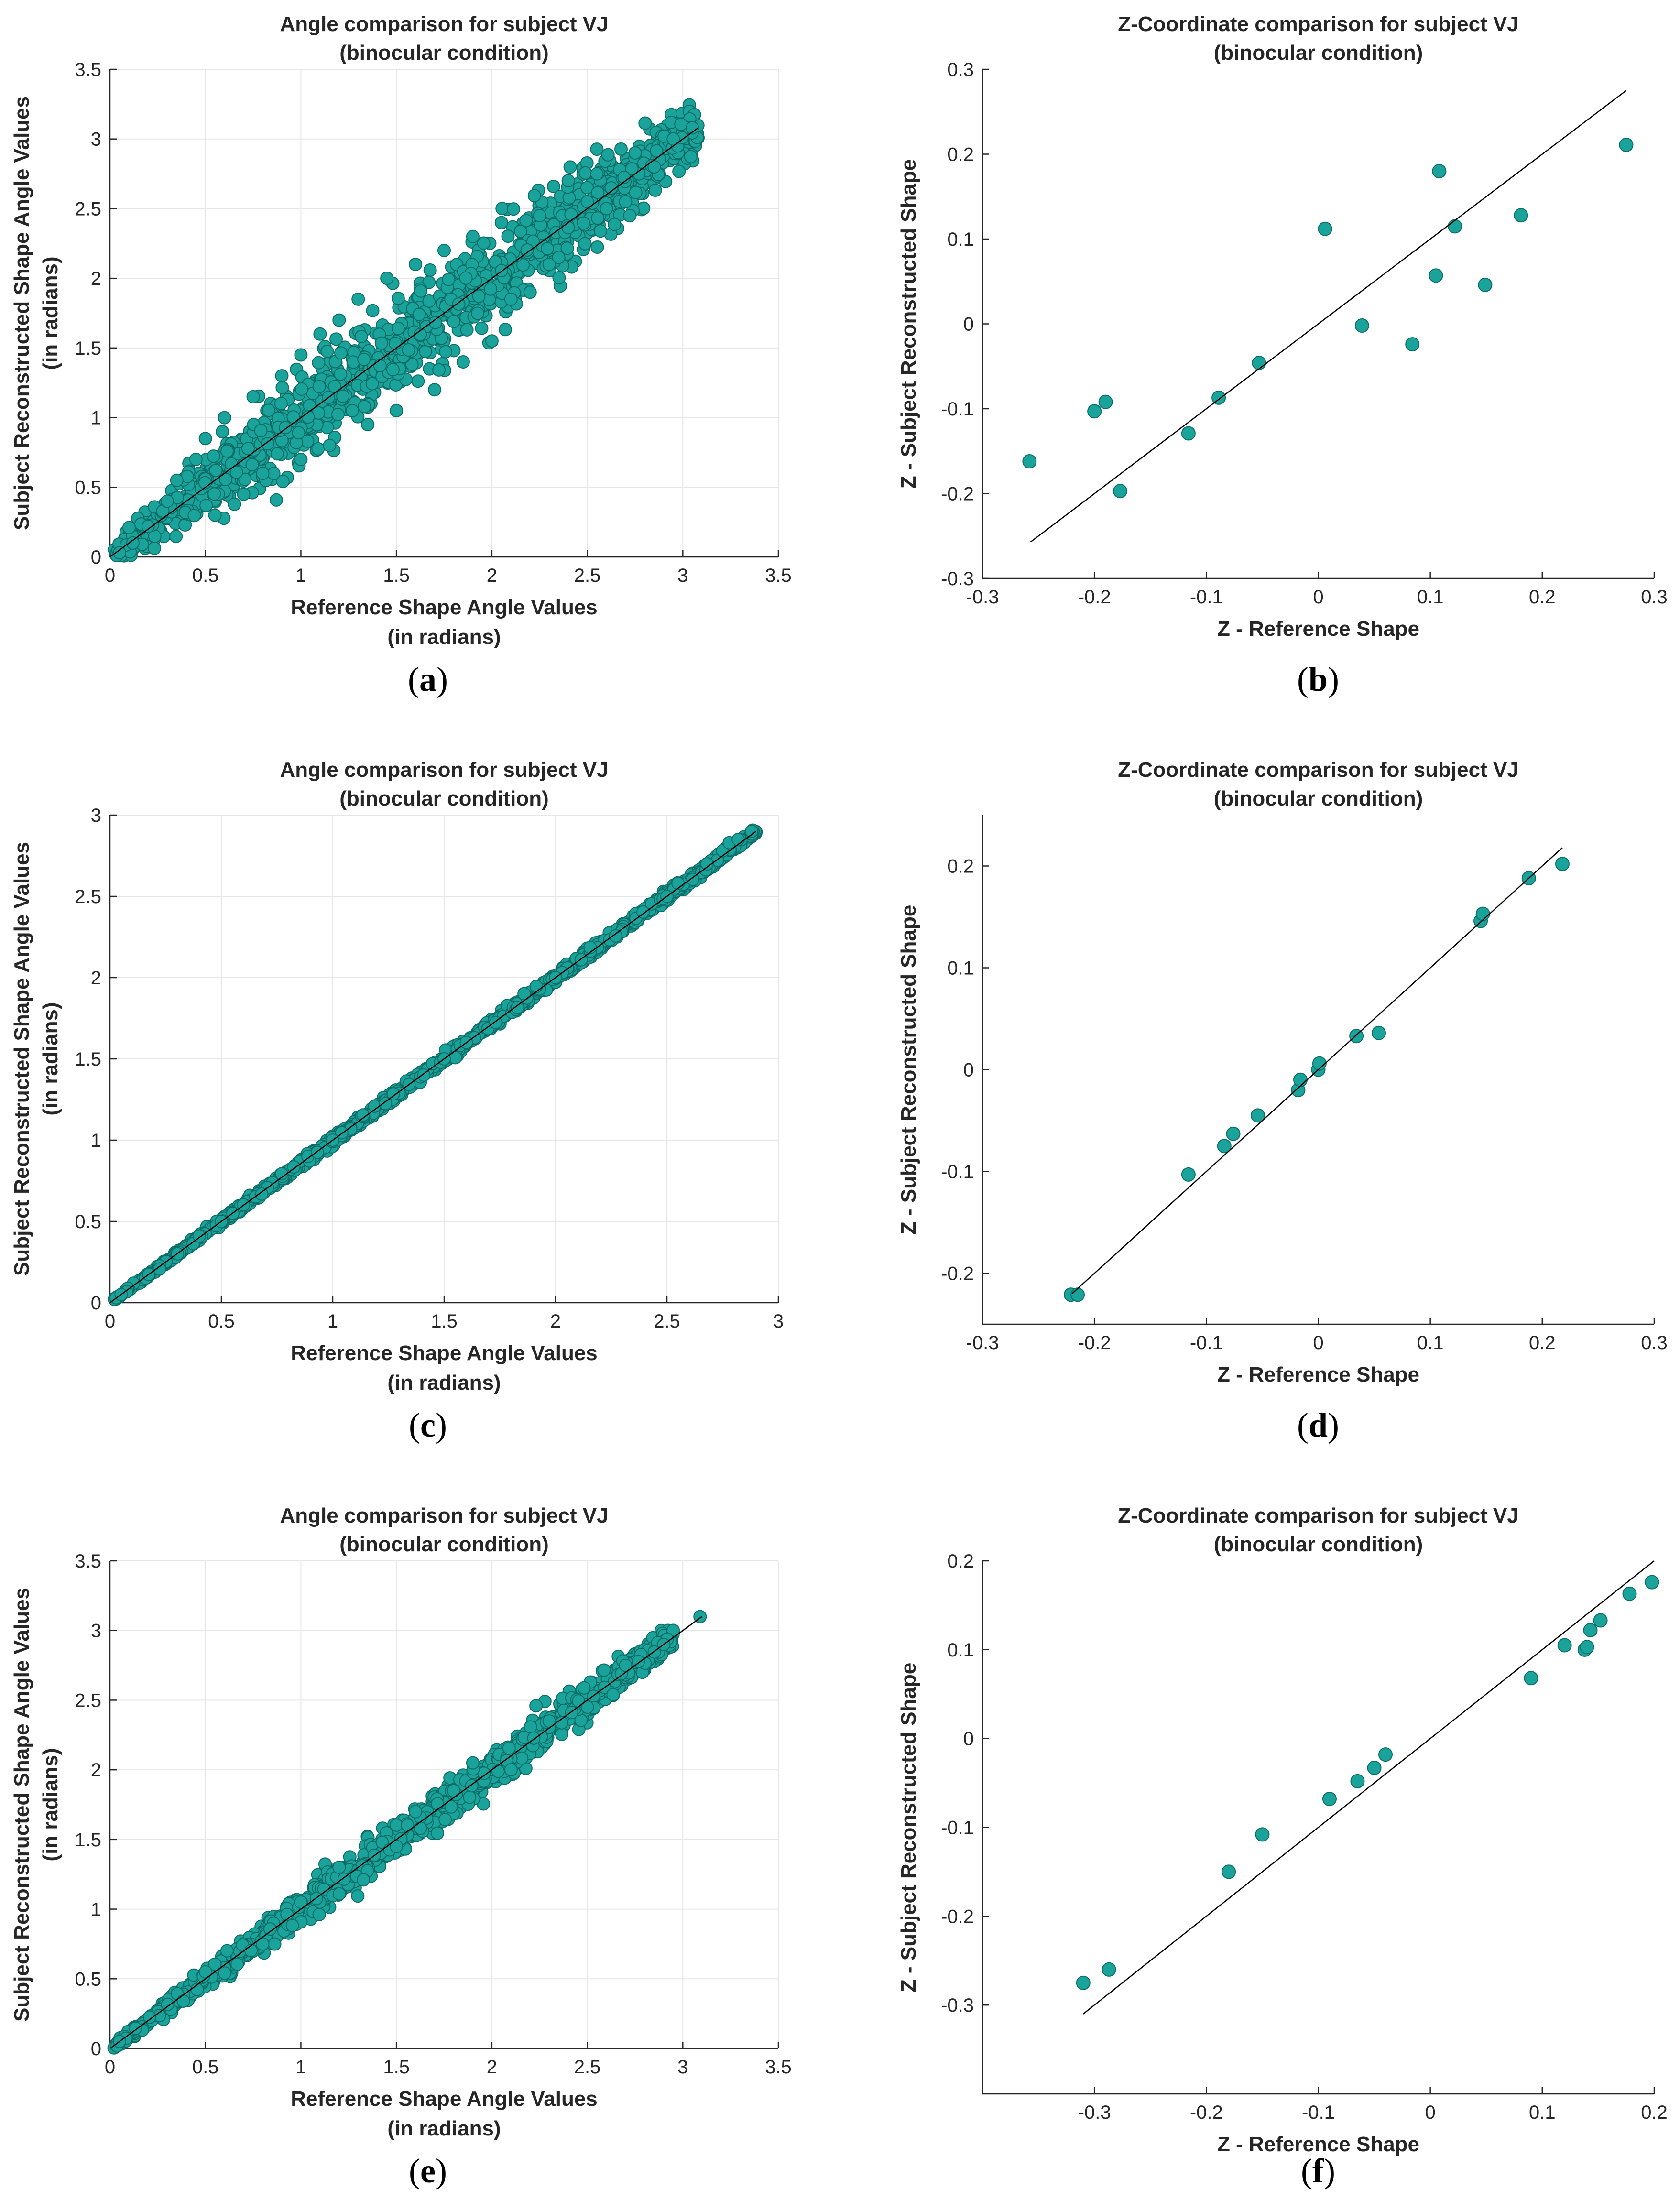 The image size is (1680, 2211). Describe the element at coordinates (982, 1342) in the screenshot. I see `x-tick-label: -0.3` at that location.